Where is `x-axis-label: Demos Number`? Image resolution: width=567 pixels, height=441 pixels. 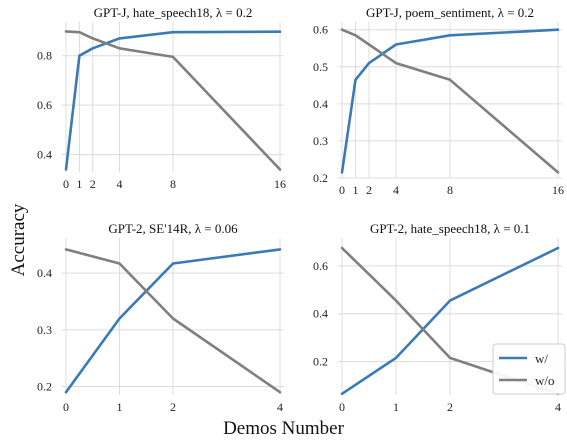 x-axis-label: Demos Number is located at coordinates (283, 428).